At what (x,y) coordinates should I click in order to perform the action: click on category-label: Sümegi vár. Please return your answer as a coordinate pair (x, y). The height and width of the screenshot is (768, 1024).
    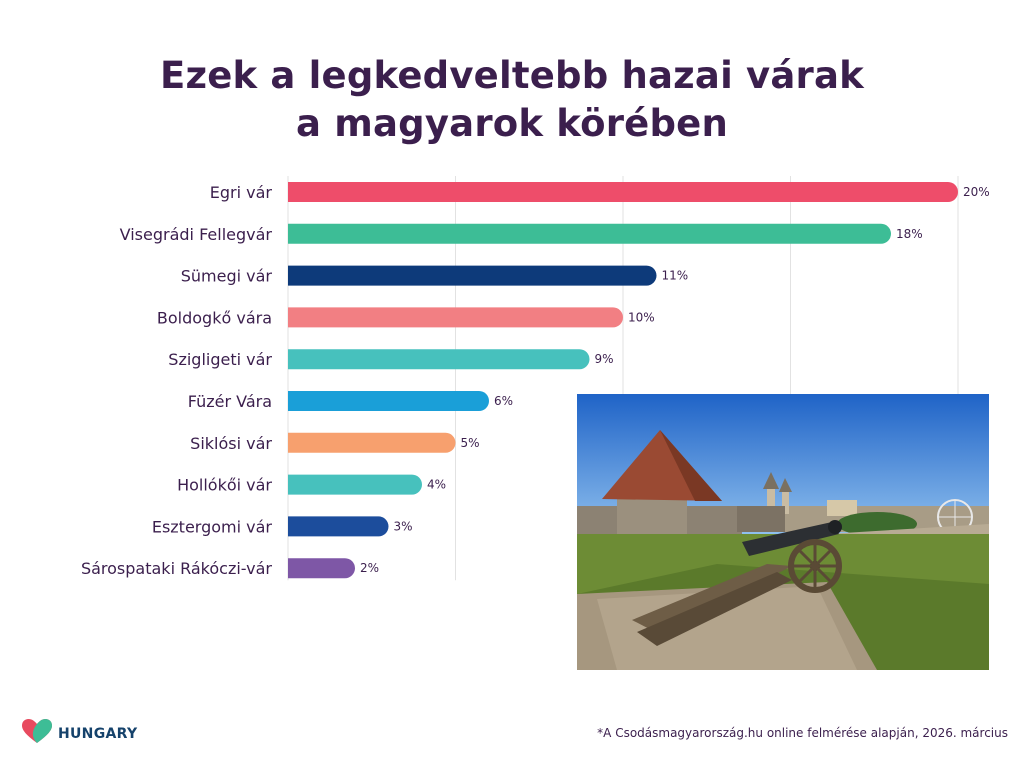
    Looking at the image, I should click on (227, 276).